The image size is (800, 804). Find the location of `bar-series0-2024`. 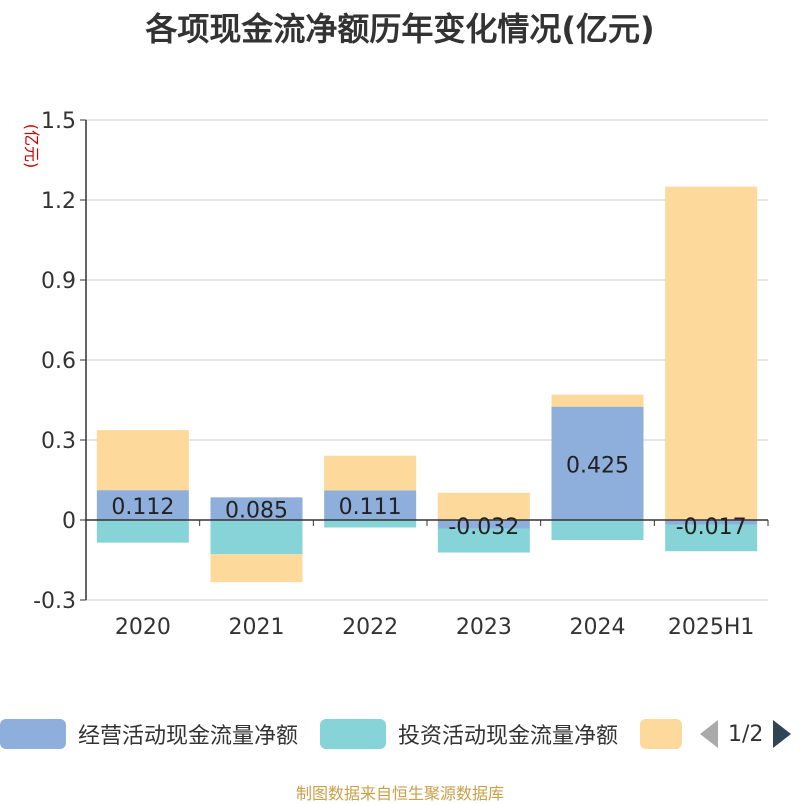

bar-series0-2024 is located at coordinates (597, 463).